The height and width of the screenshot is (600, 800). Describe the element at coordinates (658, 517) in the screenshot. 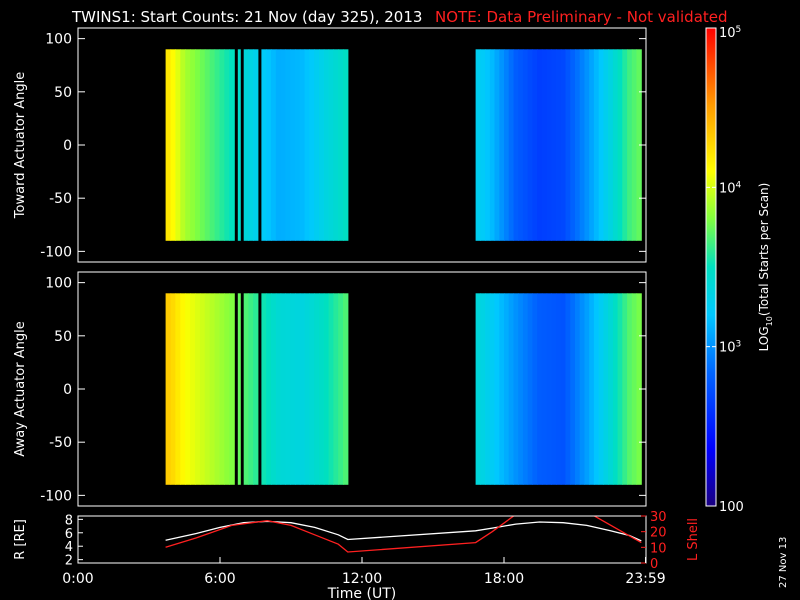

I see `right-y-tick-label: 30` at that location.